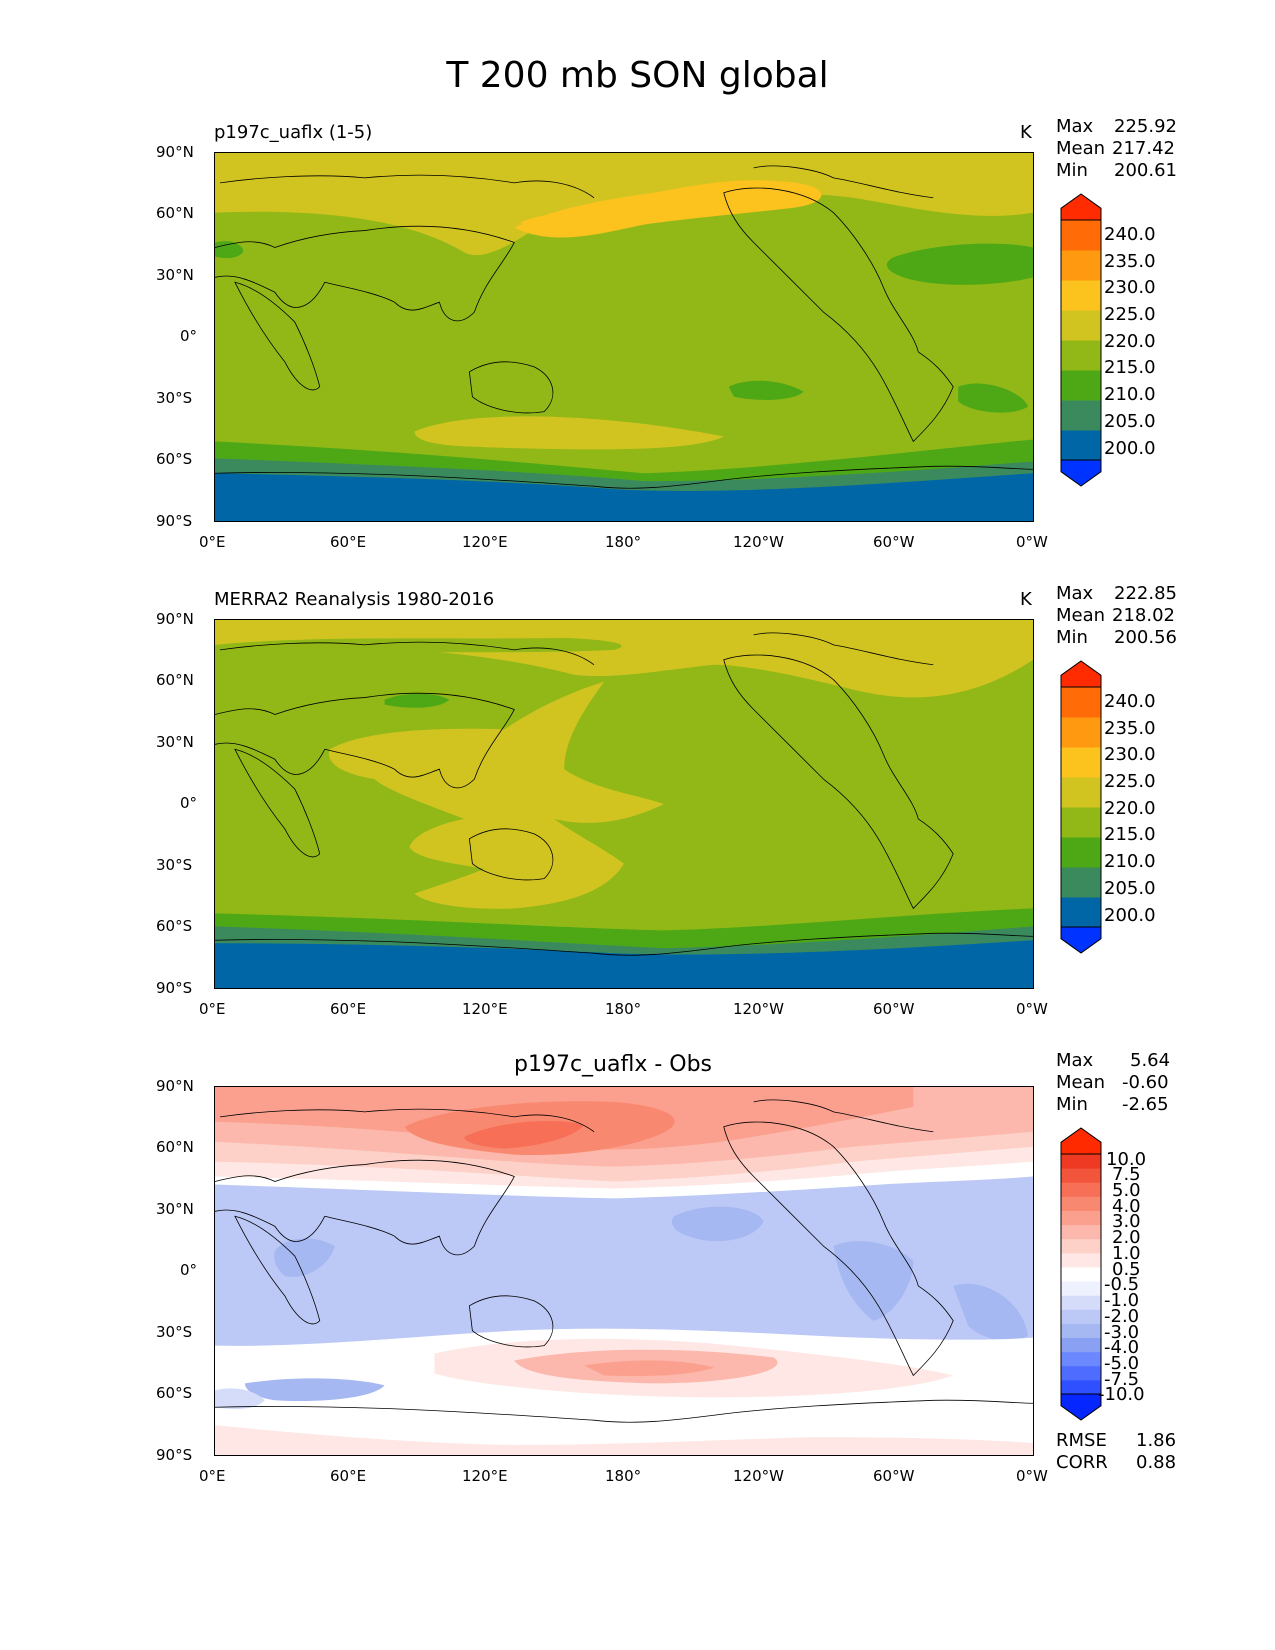 The image size is (1275, 1650). What do you see at coordinates (175, 680) in the screenshot?
I see `p2-ytick: 60°N` at bounding box center [175, 680].